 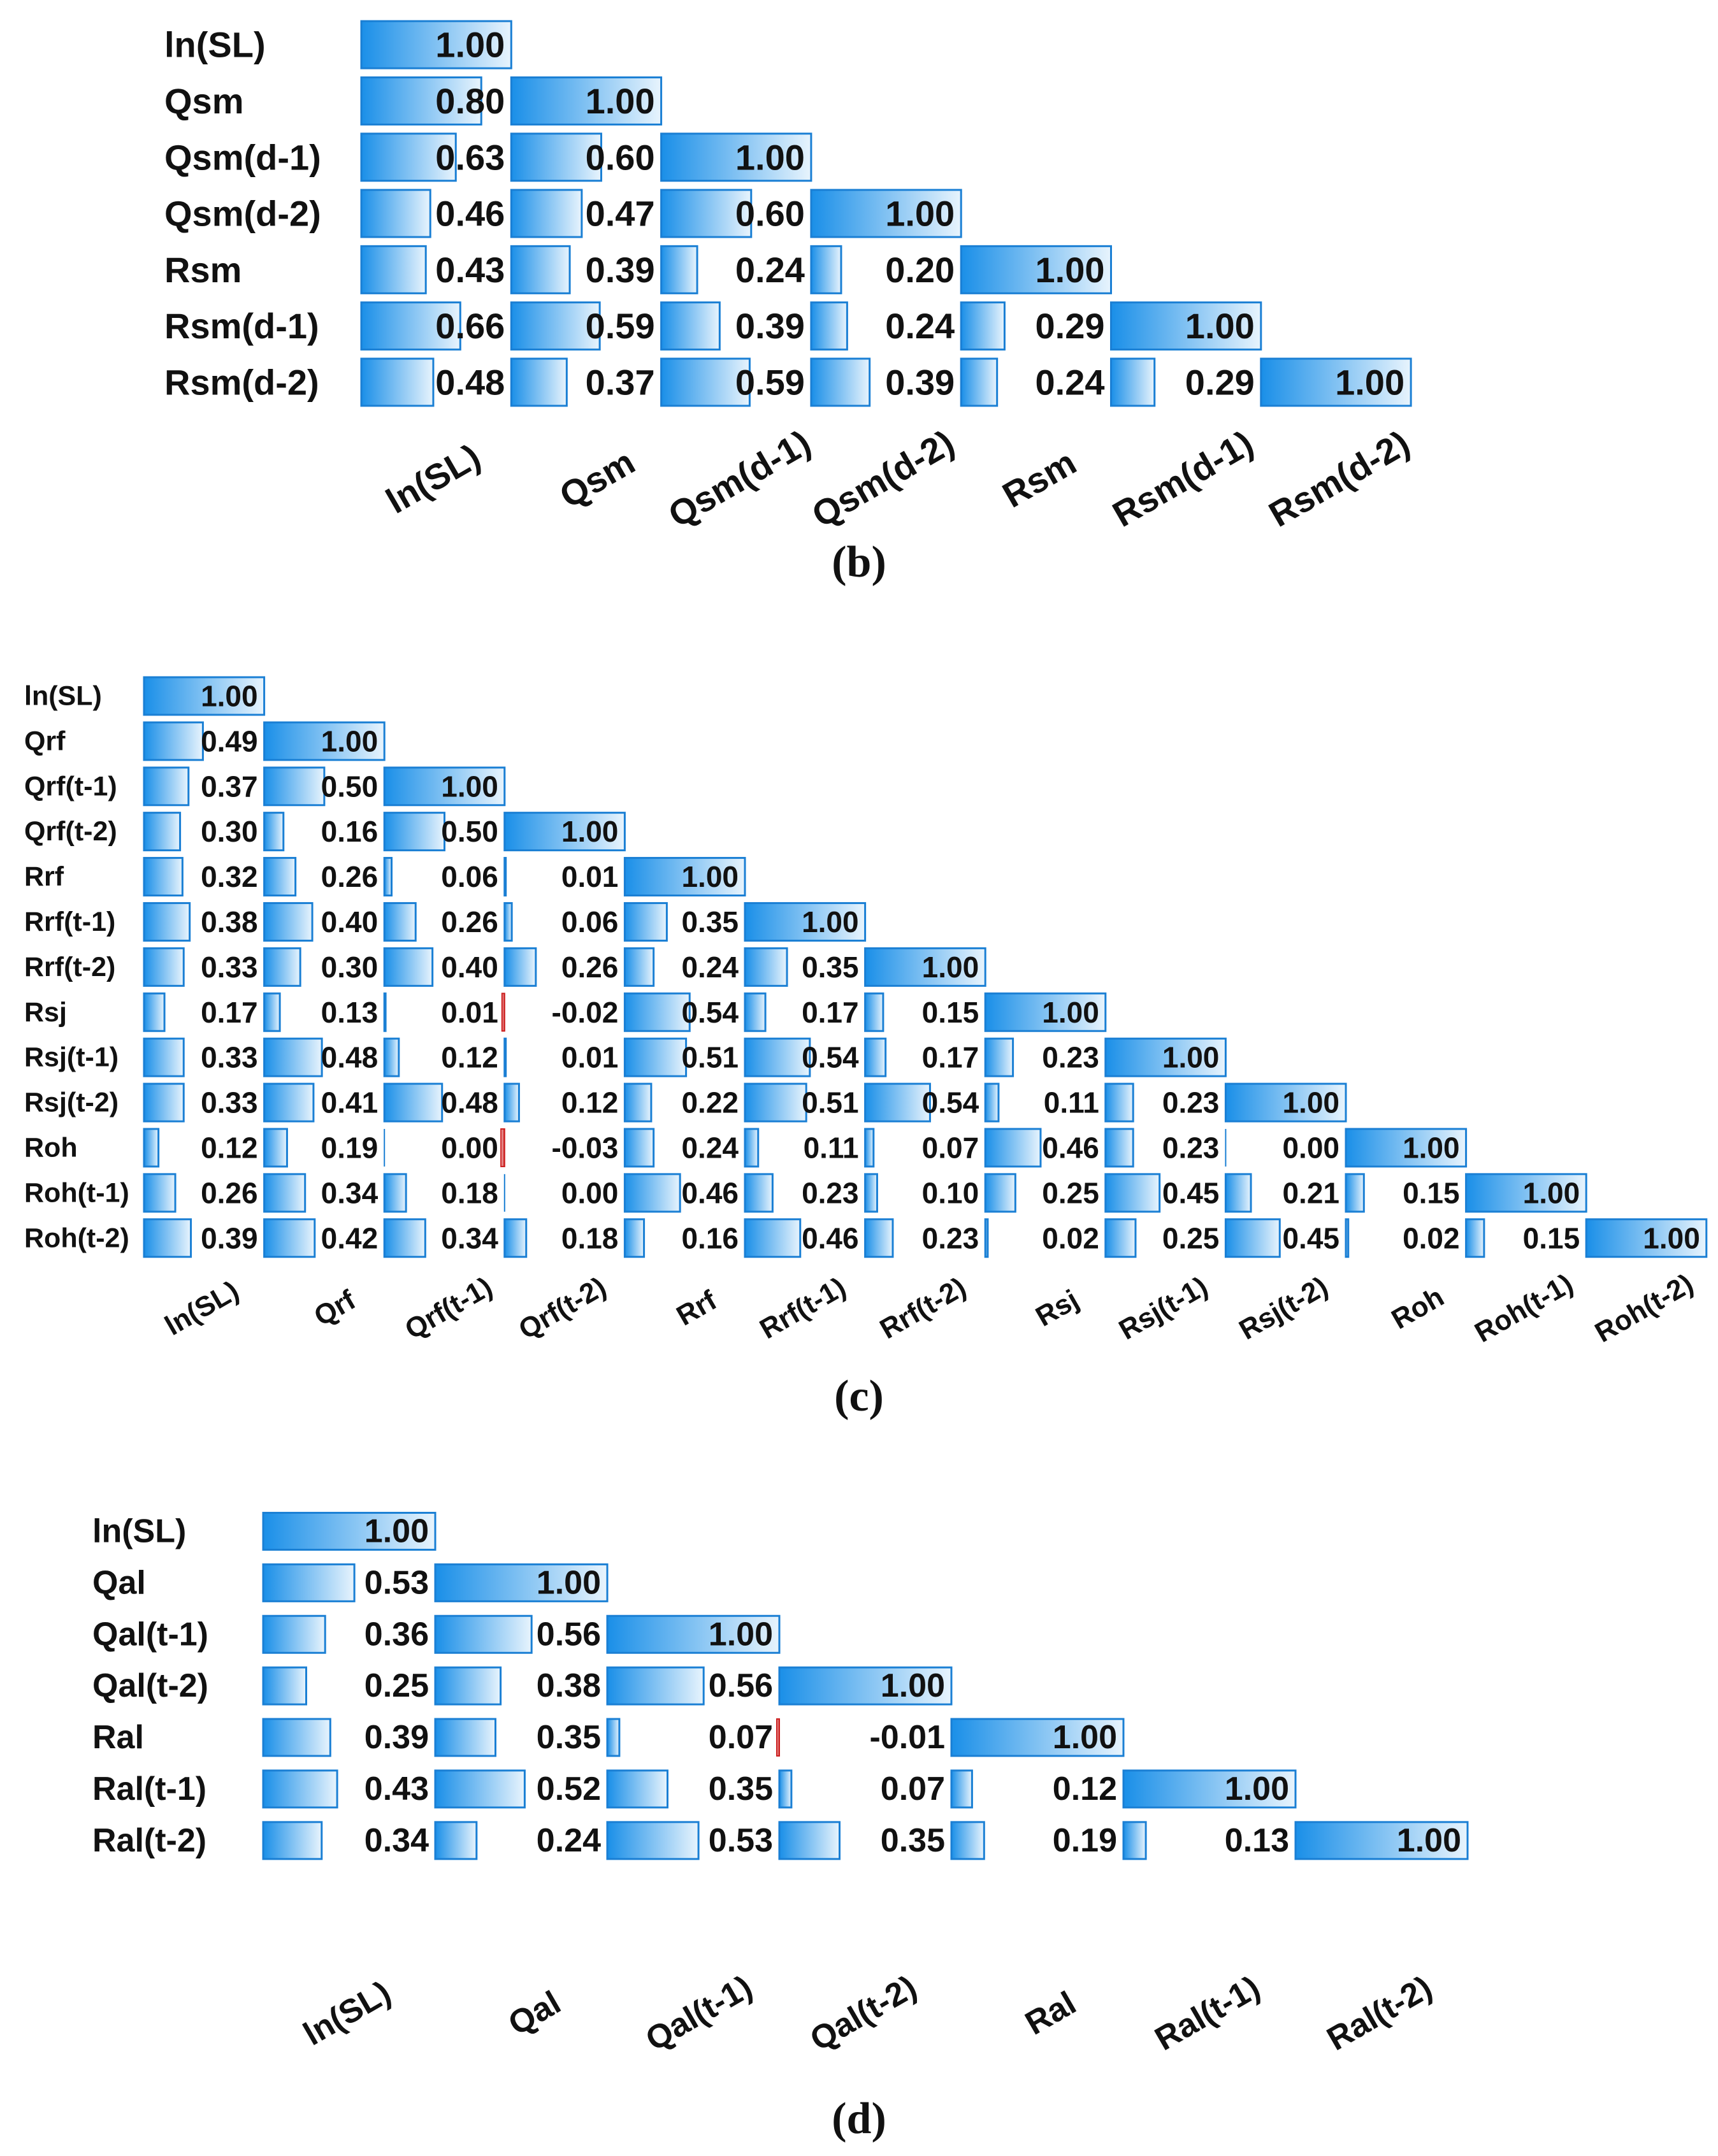 What do you see at coordinates (830, 967) in the screenshot?
I see `data-label: 0.35` at bounding box center [830, 967].